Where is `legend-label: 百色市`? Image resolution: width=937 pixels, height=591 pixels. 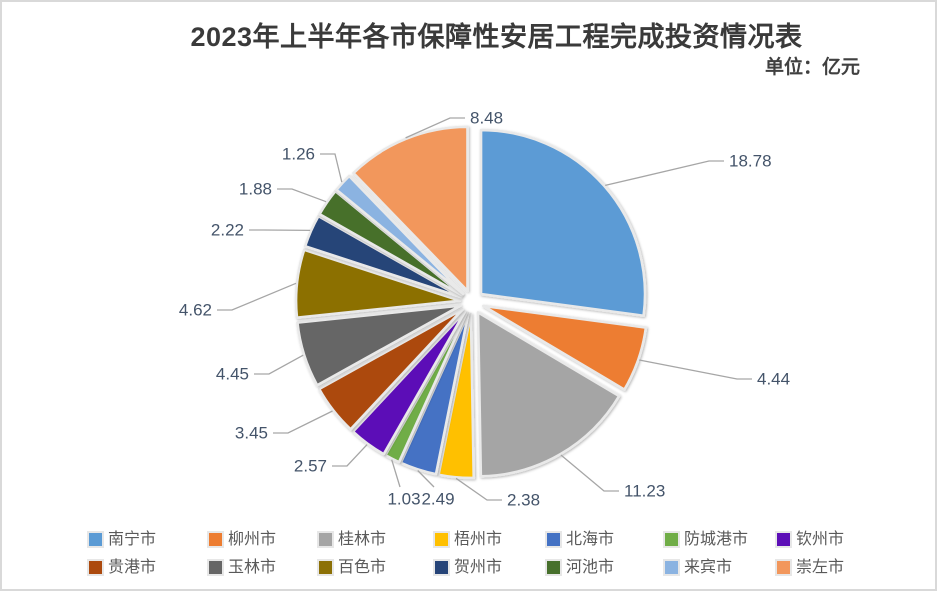 legend-label: 百色市 is located at coordinates (362, 567).